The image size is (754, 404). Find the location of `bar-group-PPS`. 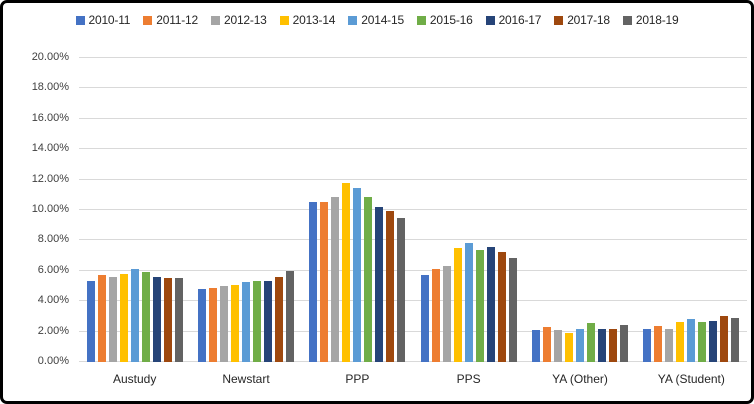

bar-group-PPS is located at coordinates (468, 210).